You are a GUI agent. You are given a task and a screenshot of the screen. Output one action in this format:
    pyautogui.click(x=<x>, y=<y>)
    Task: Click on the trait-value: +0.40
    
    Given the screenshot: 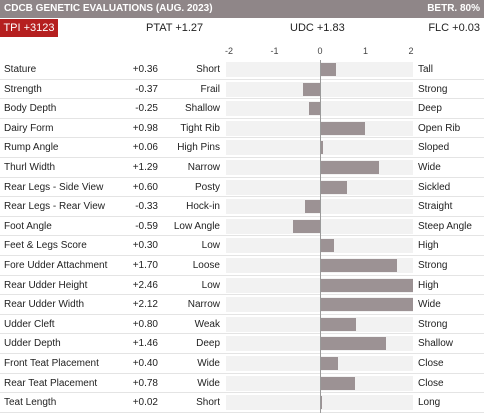 What is the action you would take?
    pyautogui.click(x=145, y=363)
    